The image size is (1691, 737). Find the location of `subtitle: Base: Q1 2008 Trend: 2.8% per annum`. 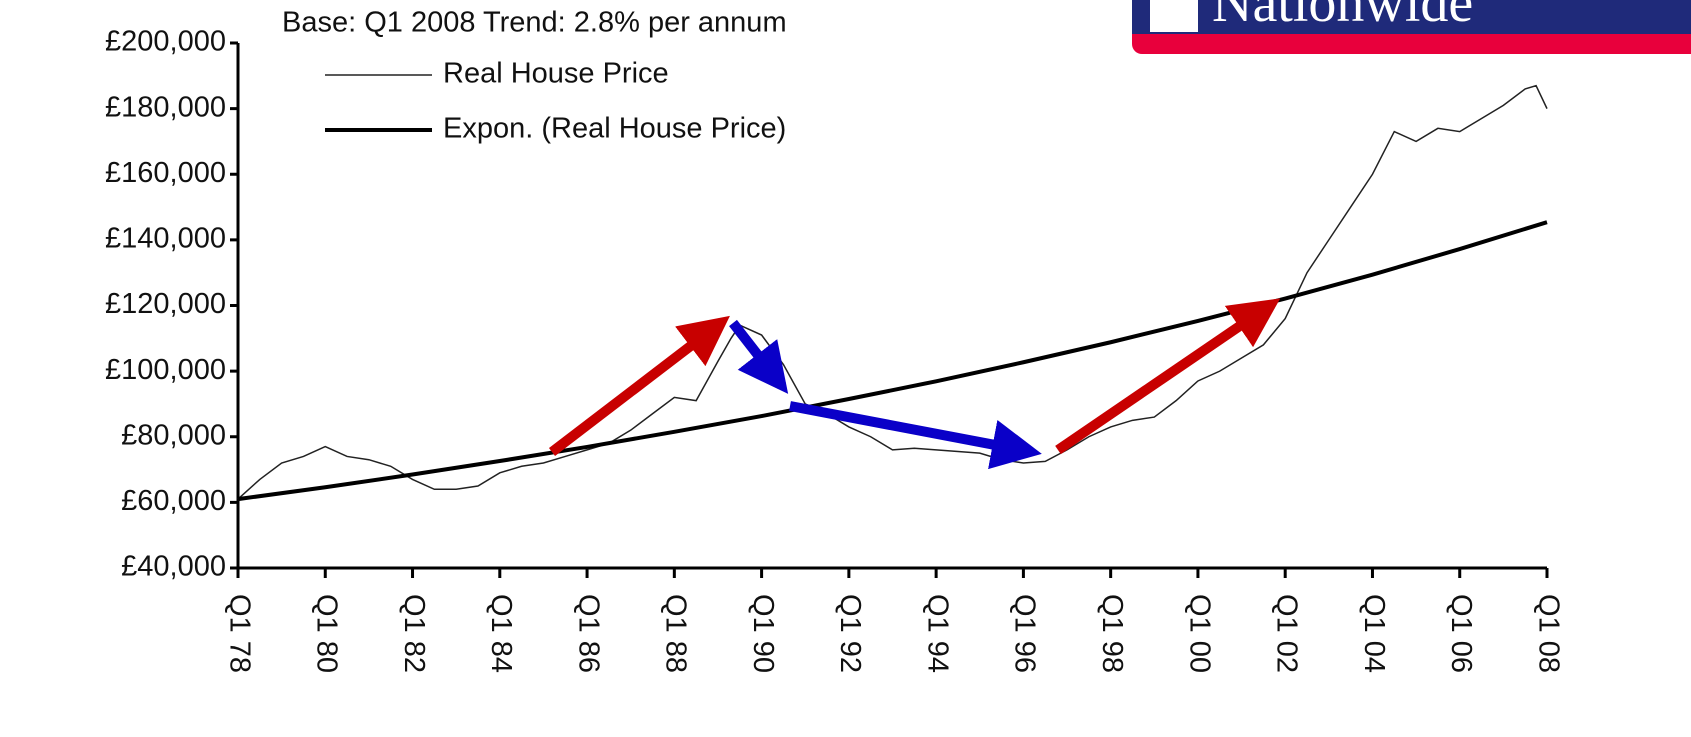

subtitle: Base: Q1 2008 Trend: 2.8% per annum is located at coordinates (534, 23).